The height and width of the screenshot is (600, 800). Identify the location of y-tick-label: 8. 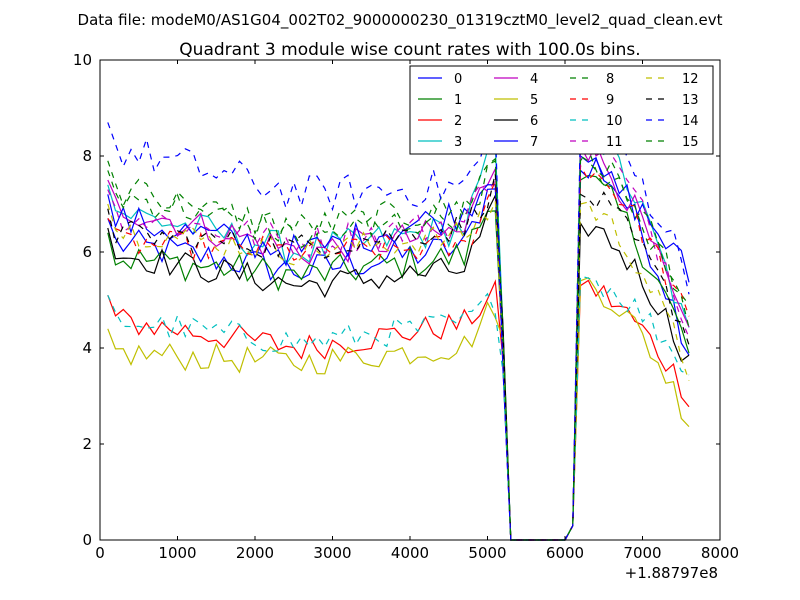
(87, 156).